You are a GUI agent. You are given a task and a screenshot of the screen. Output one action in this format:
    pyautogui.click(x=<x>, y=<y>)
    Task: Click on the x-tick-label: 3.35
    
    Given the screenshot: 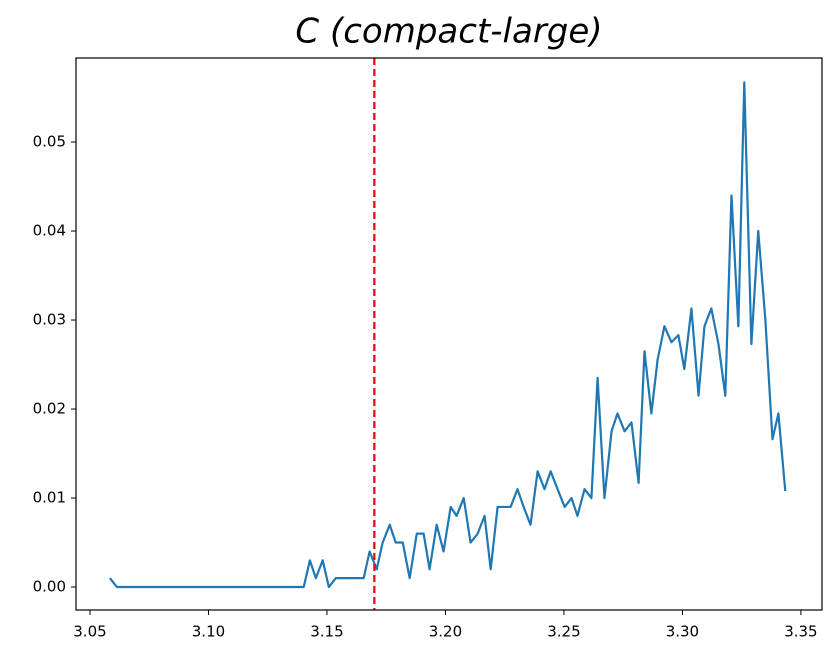 What is the action you would take?
    pyautogui.click(x=800, y=632)
    